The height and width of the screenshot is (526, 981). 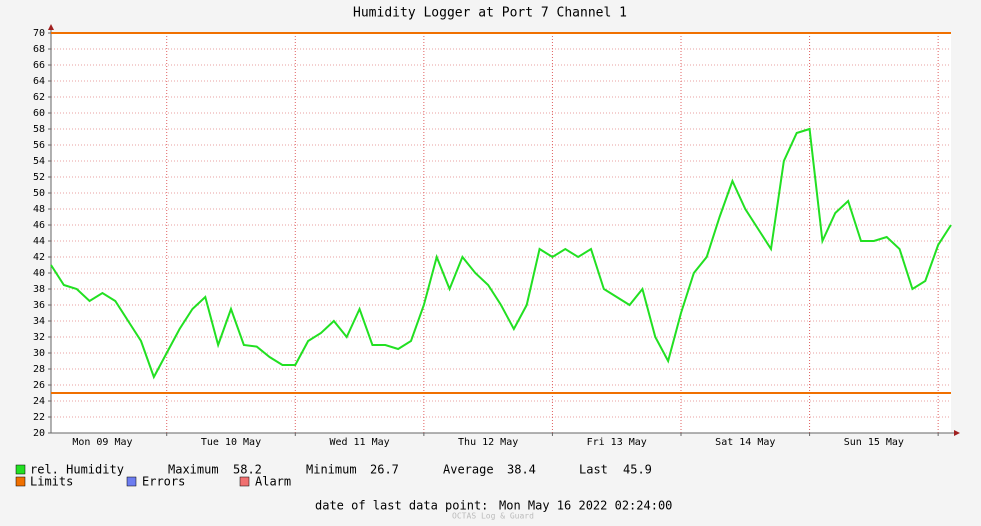 I want to click on y-tick-label: 60, so click(x=39, y=113).